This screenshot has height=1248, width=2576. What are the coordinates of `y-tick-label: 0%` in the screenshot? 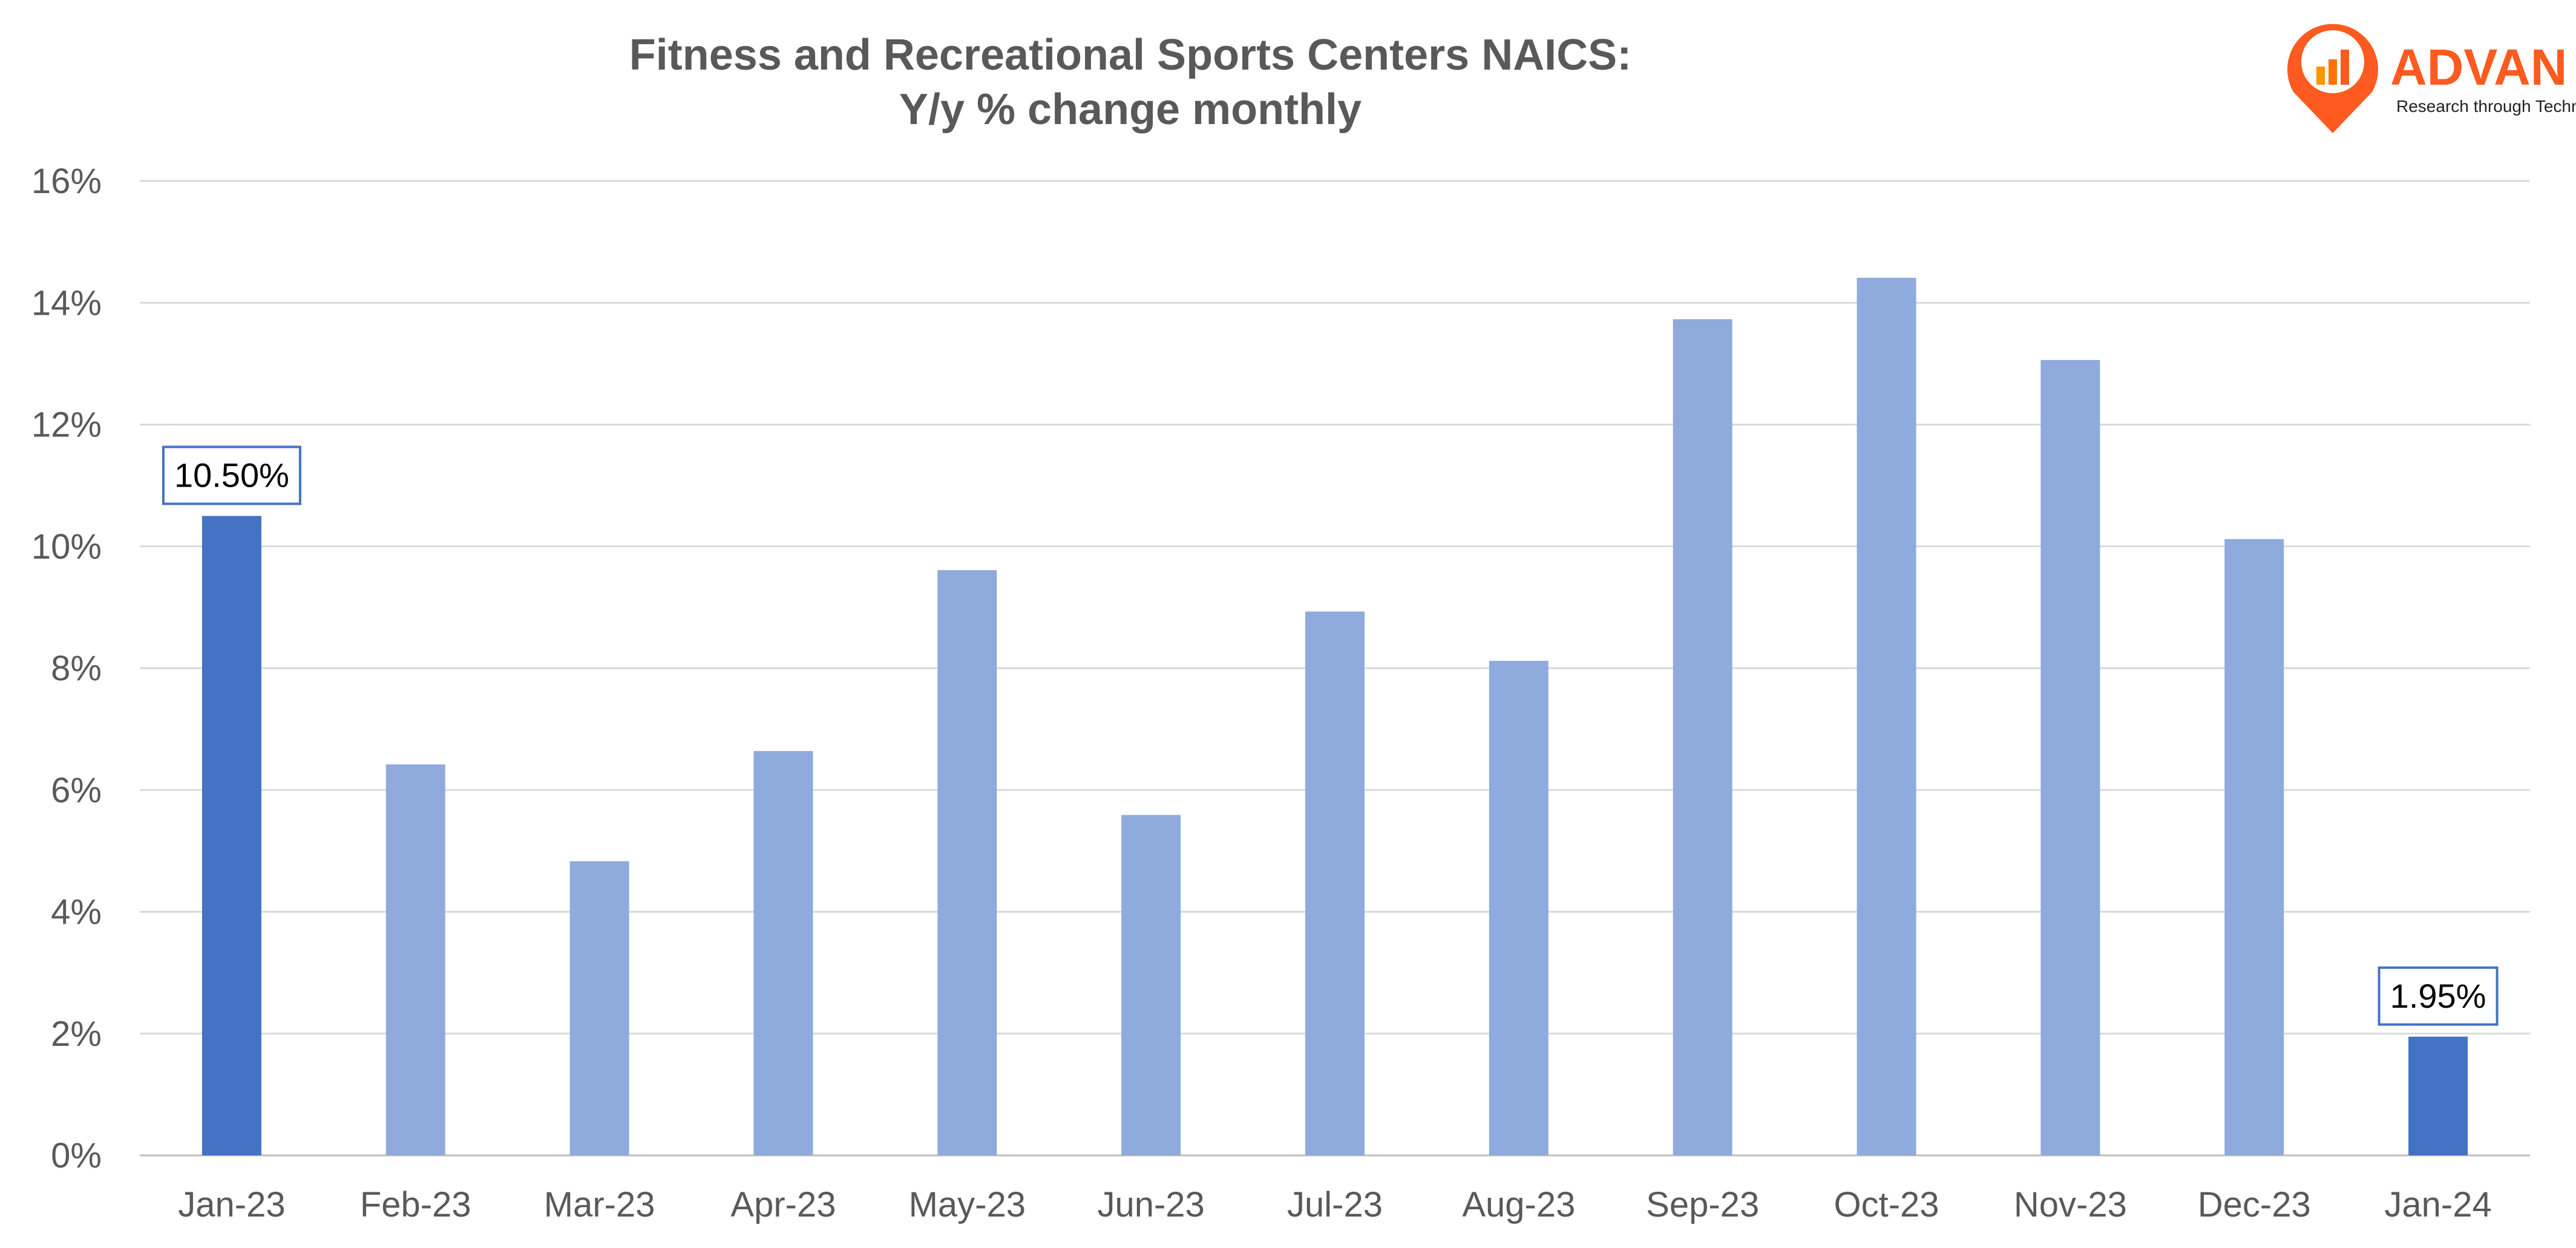 It's located at (76, 1155).